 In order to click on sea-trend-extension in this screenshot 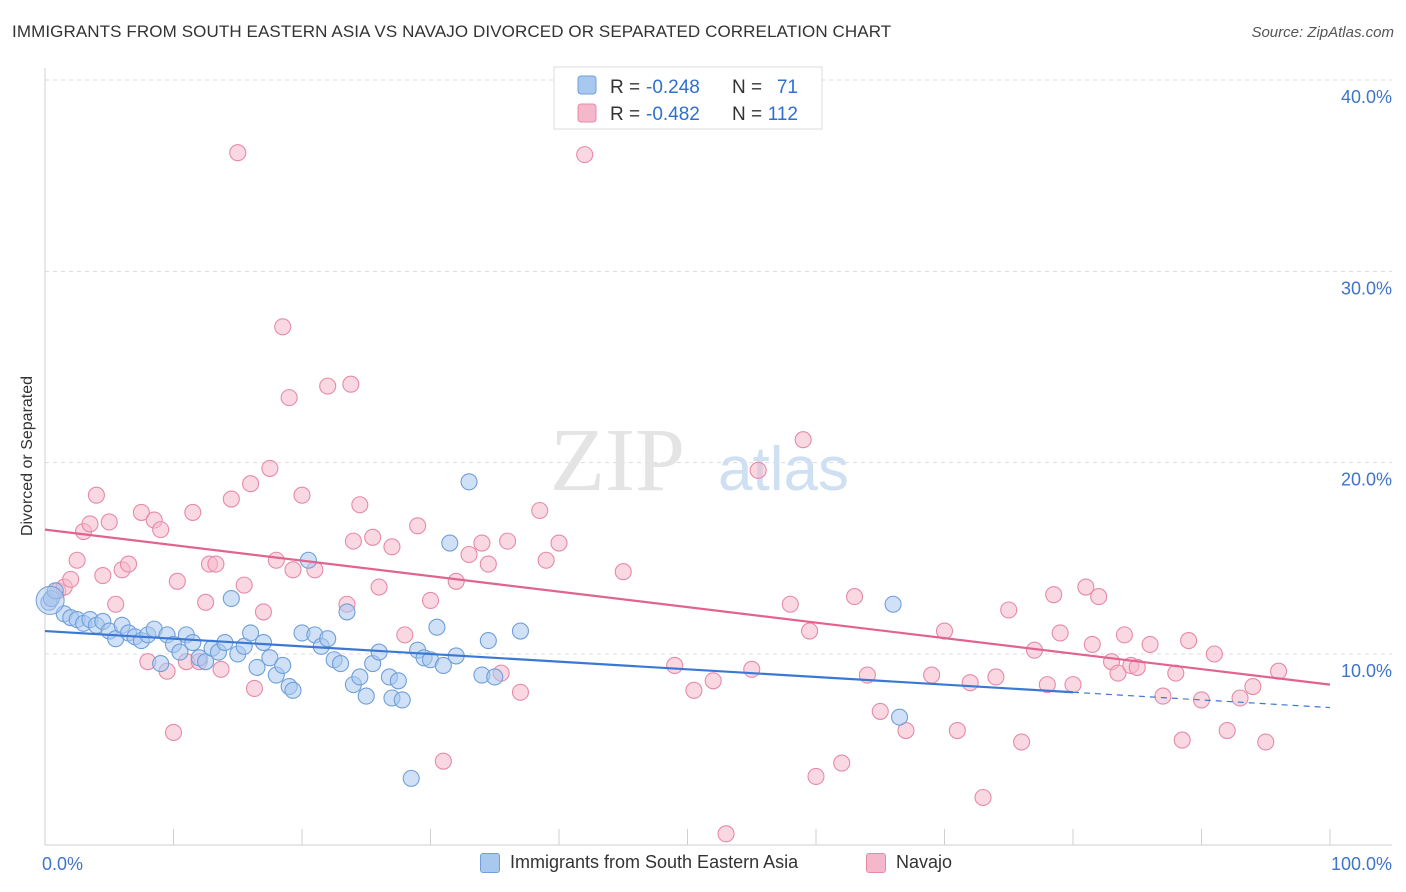, I will do `click(1201, 700)`.